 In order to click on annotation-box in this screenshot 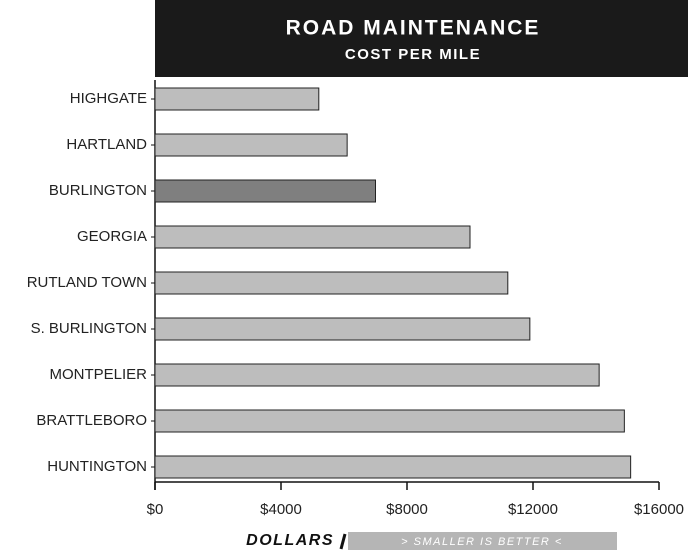, I will do `click(482, 541)`.